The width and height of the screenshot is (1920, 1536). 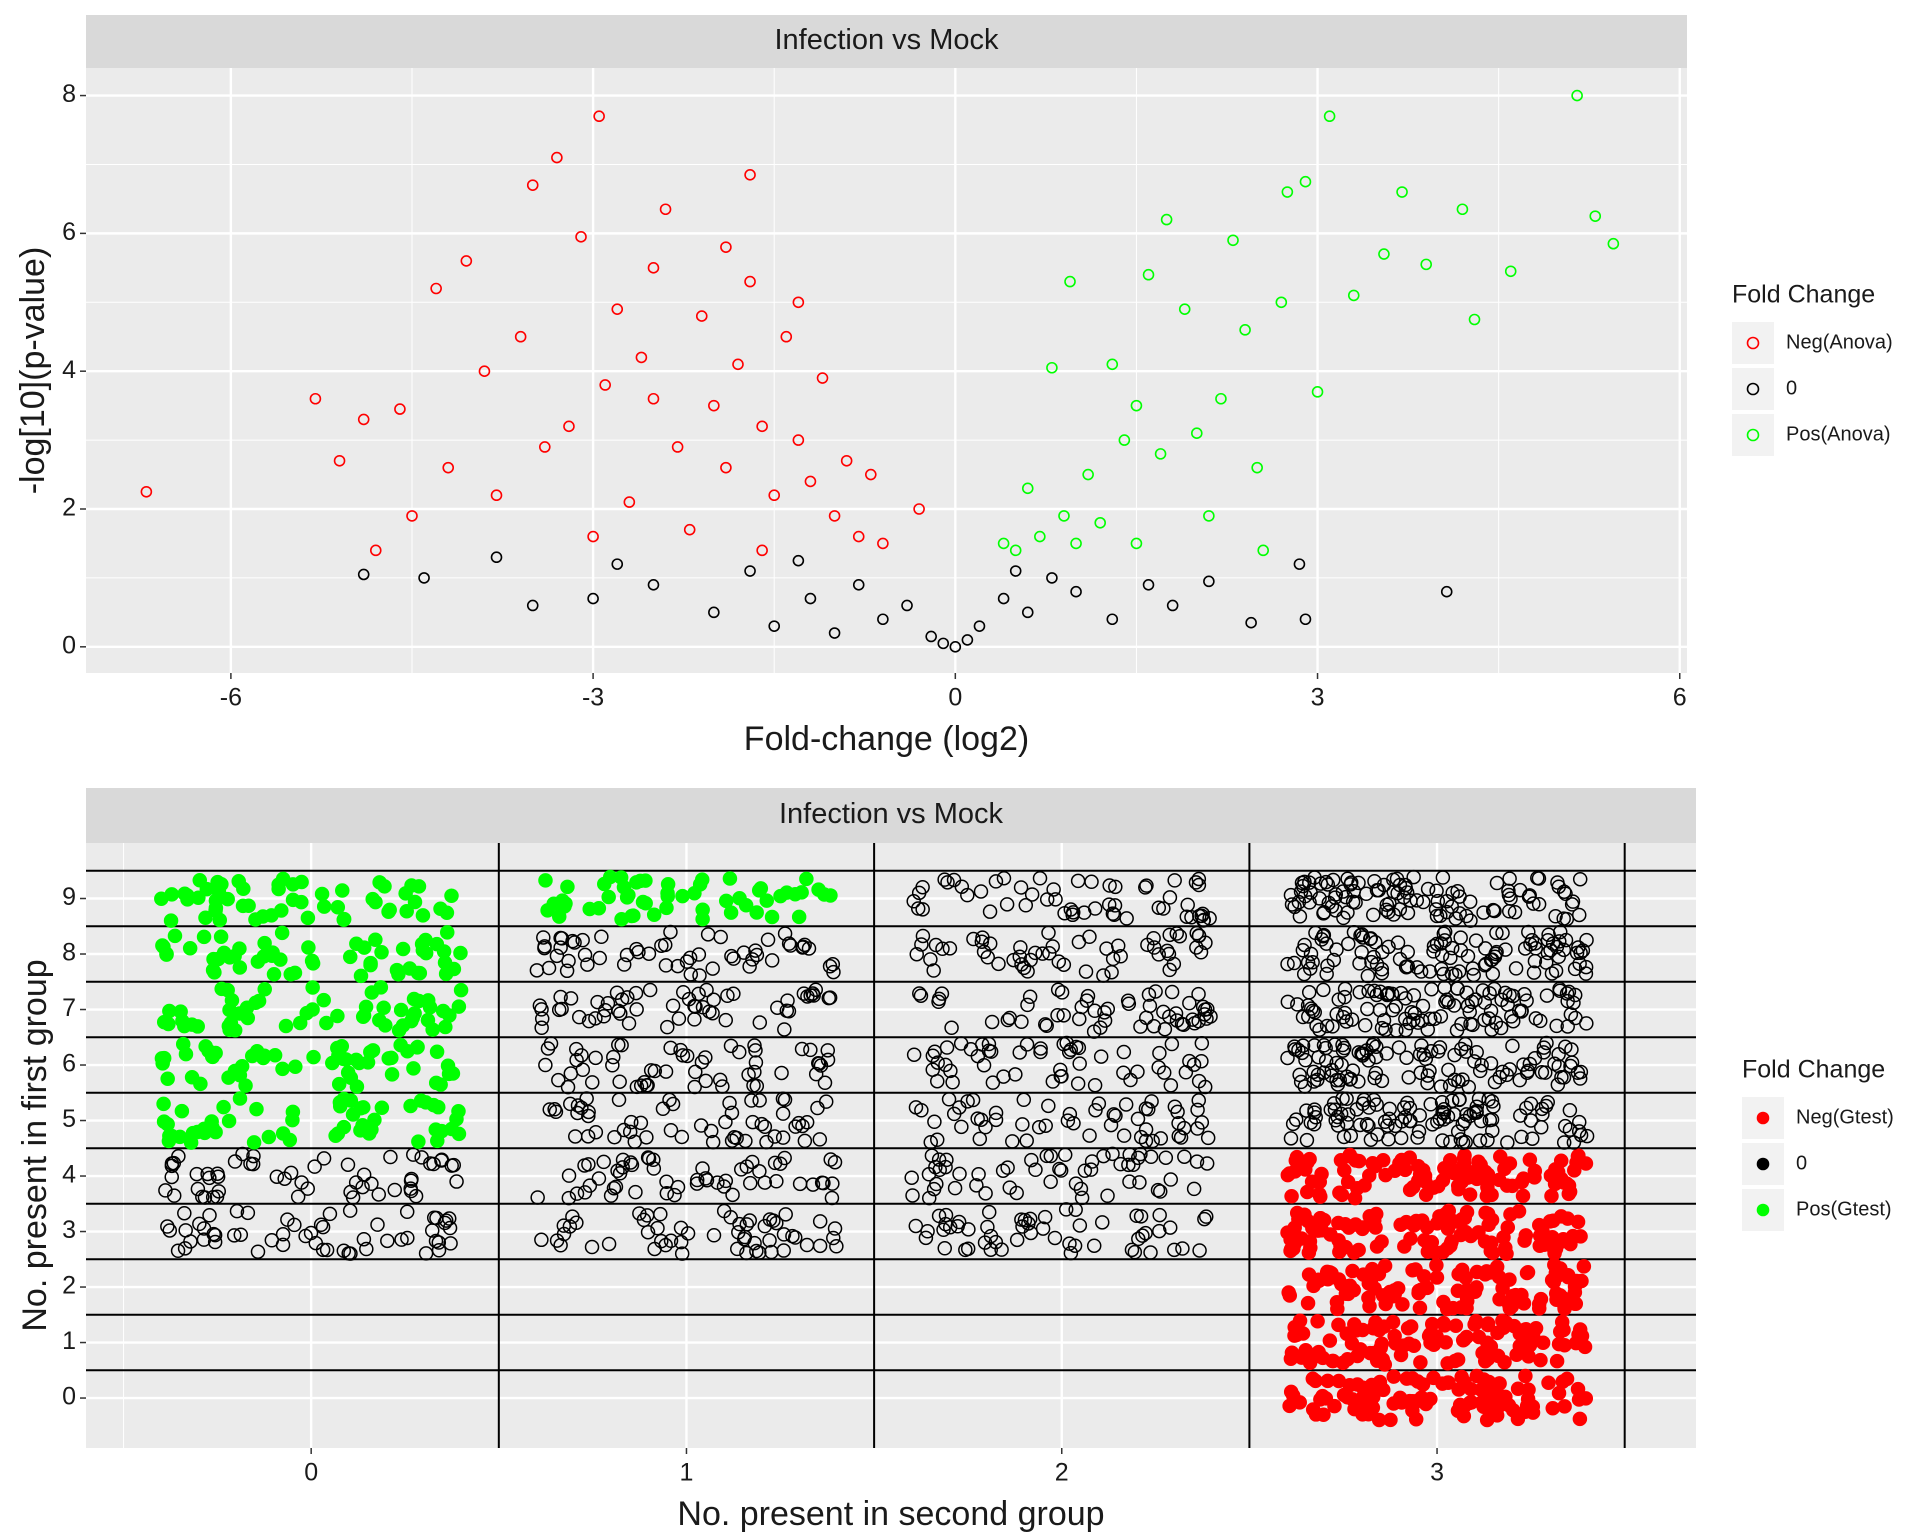 I want to click on x-tick-label: -3, so click(x=593, y=698).